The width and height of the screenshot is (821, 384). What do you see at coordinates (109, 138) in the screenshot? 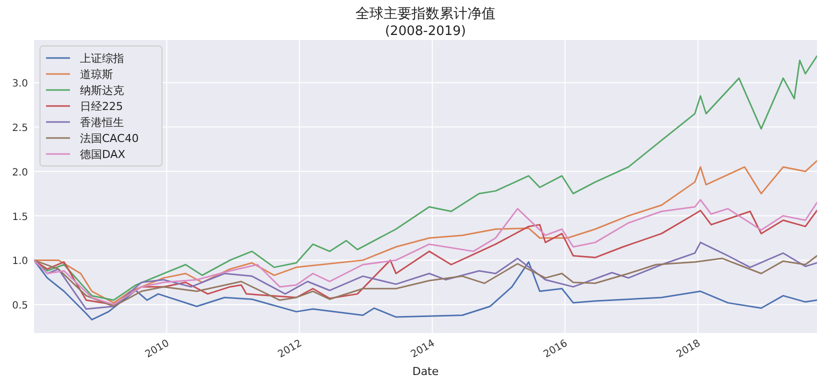
I see `legend-label: 法国CAC40` at bounding box center [109, 138].